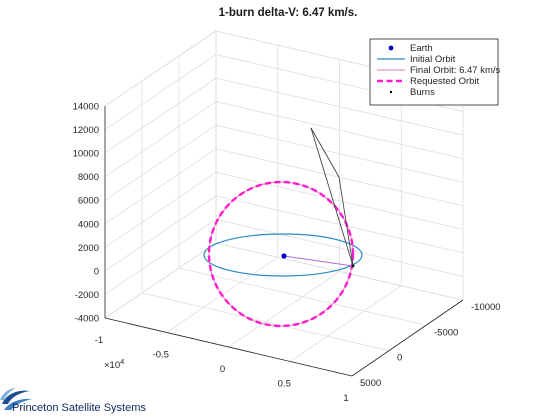 The width and height of the screenshot is (560, 420). What do you see at coordinates (88, 177) in the screenshot?
I see `z-tick-label: 8000` at bounding box center [88, 177].